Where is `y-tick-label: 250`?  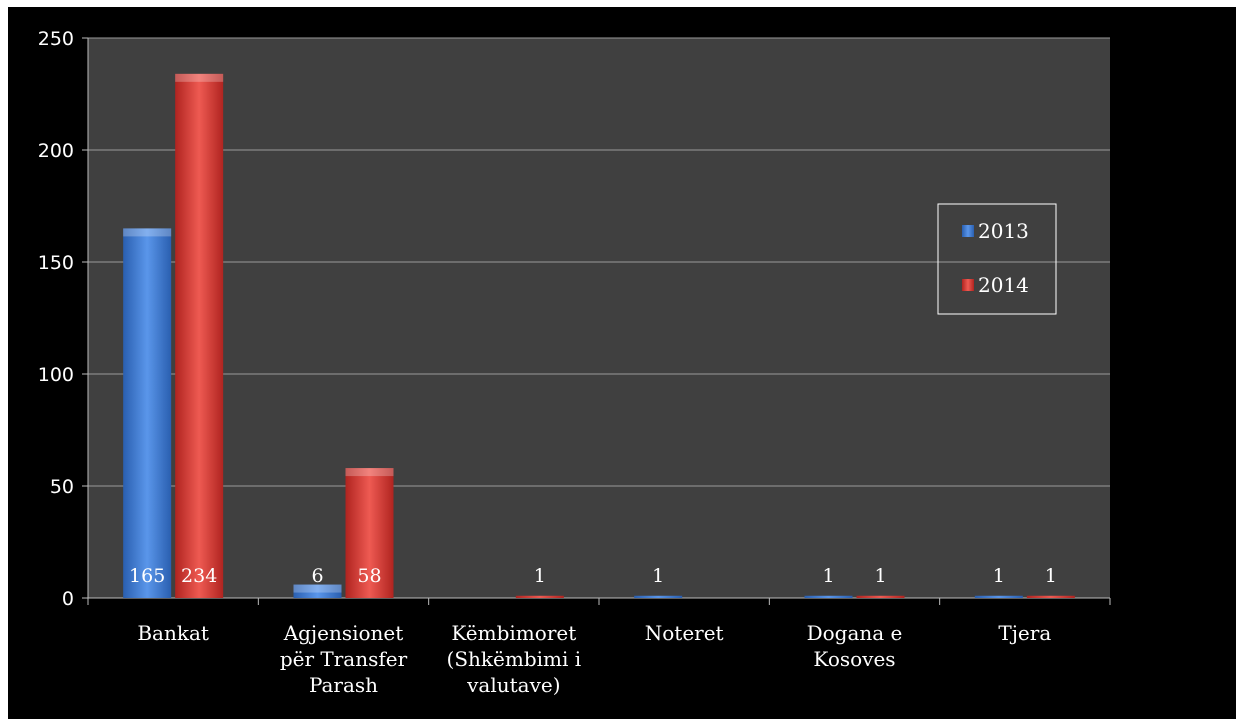
y-tick-label: 250 is located at coordinates (56, 39).